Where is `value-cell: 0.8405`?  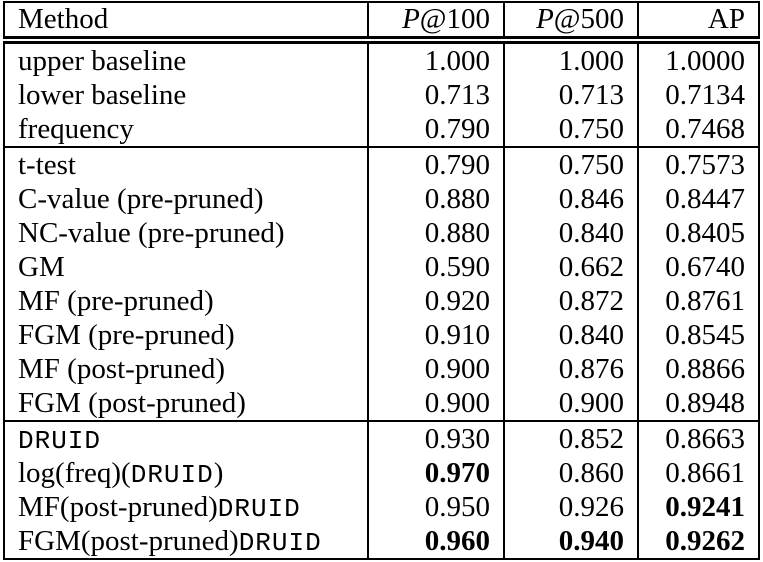
value-cell: 0.8405 is located at coordinates (698, 233).